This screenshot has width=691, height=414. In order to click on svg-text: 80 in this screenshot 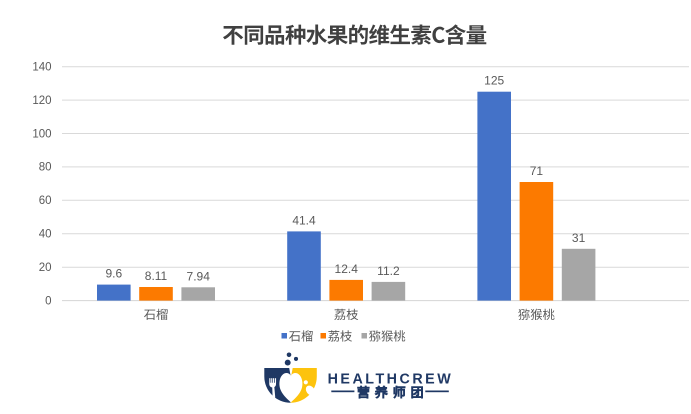, I will do `click(45, 168)`.